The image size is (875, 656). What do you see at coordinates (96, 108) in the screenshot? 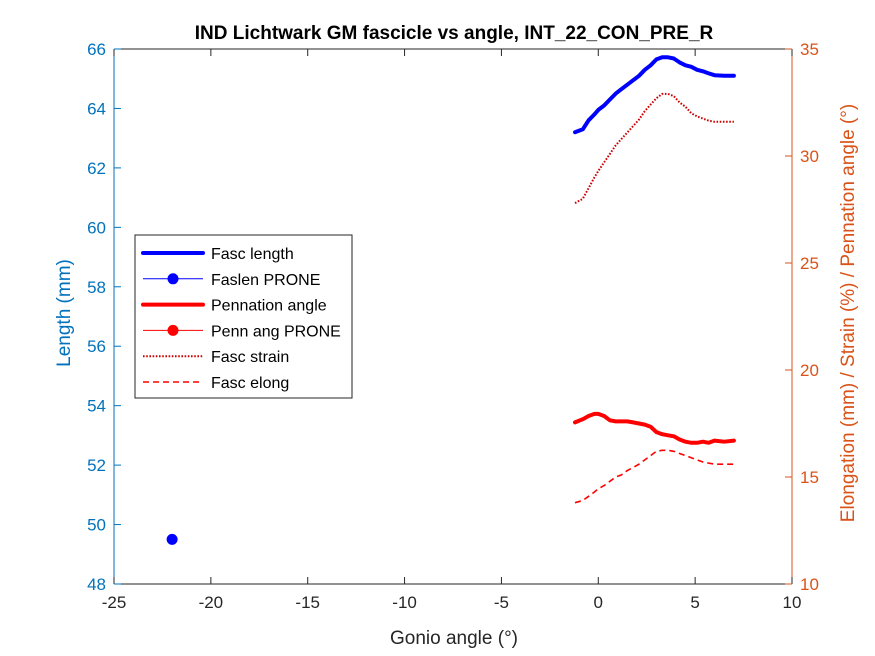
I see `y-tick-label-left: 64` at bounding box center [96, 108].